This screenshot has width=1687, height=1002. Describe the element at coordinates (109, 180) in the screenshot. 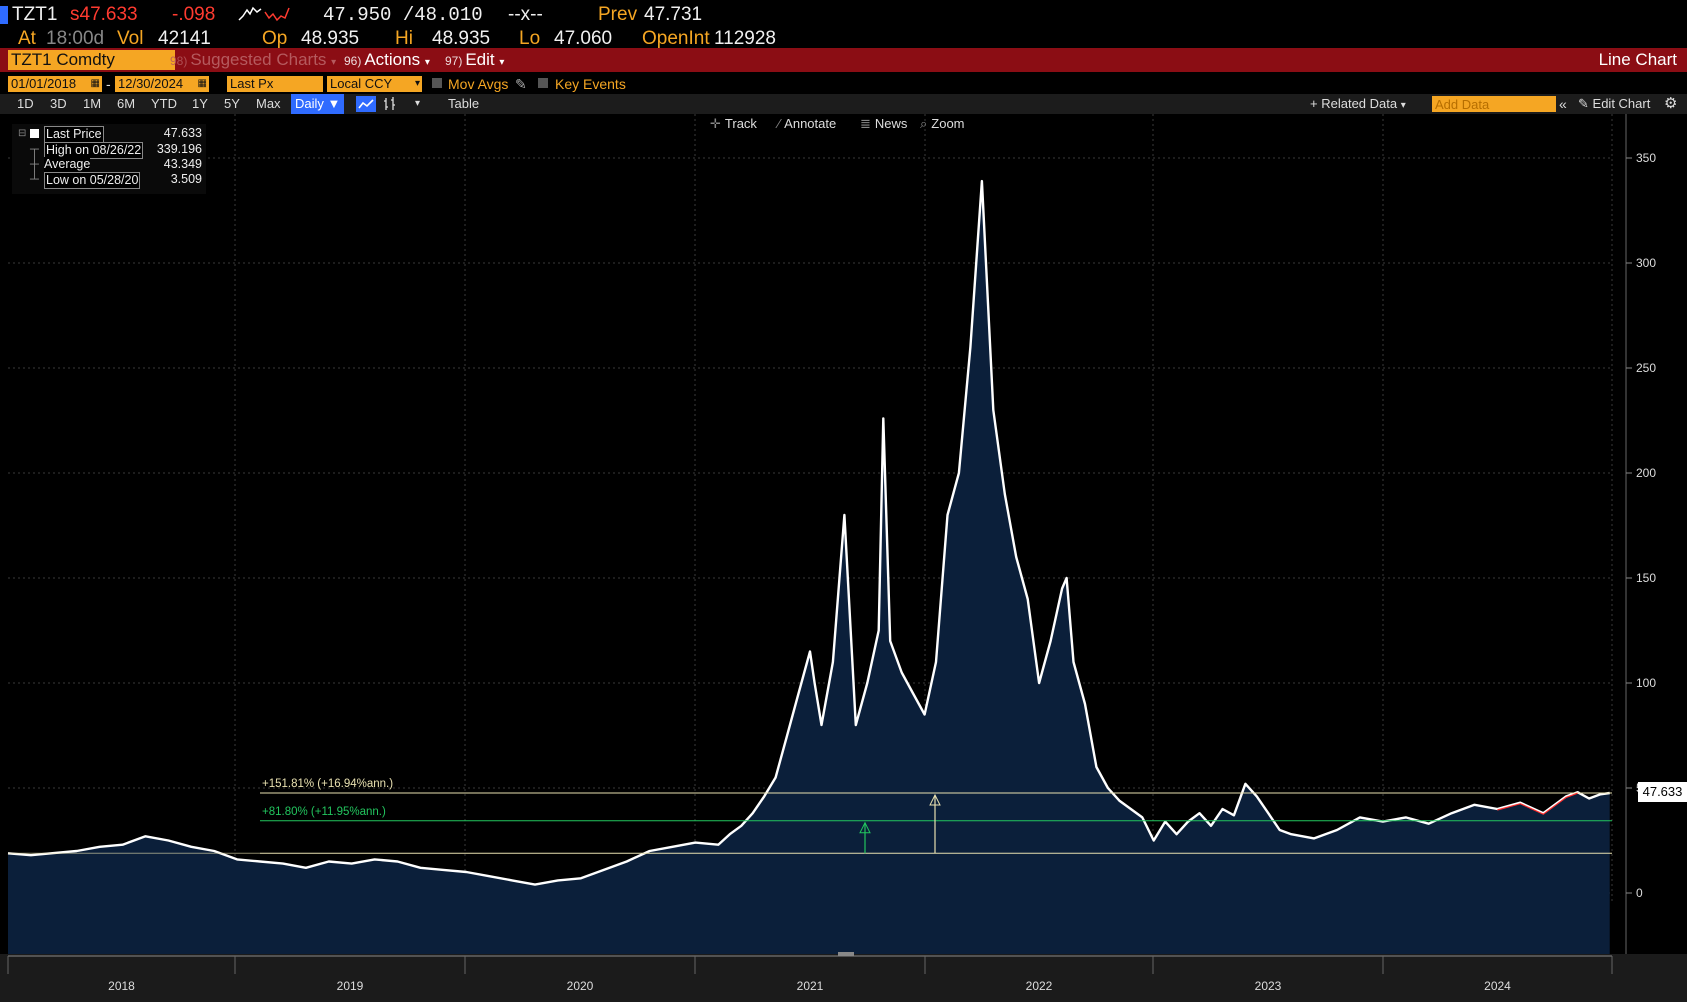

I see `legend-row-low: ┴ Low on 05/28/20 3.509` at that location.